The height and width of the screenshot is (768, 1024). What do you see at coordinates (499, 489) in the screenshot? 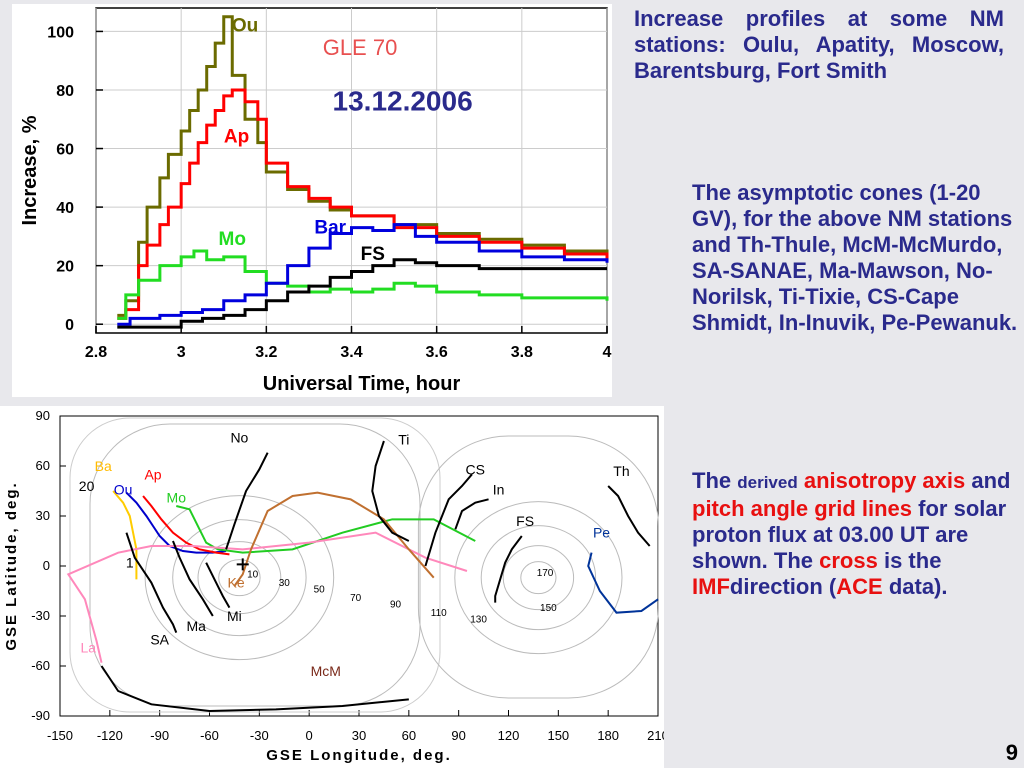
I see `cone-label-in: In` at bounding box center [499, 489].